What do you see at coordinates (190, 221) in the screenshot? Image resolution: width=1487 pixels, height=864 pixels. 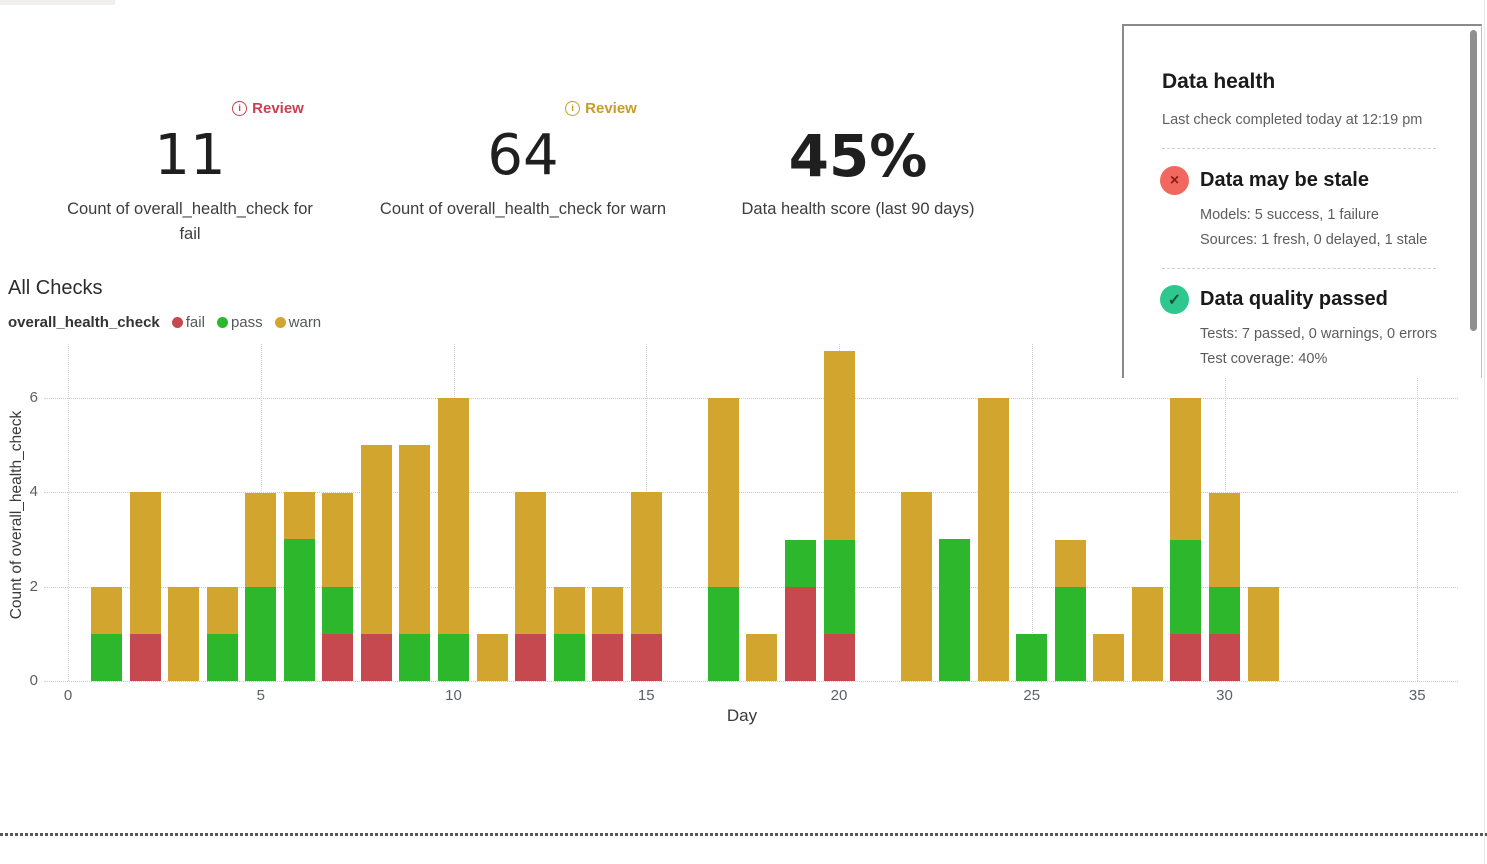 I see `metric-label: Count of overall_health_check for fail` at bounding box center [190, 221].